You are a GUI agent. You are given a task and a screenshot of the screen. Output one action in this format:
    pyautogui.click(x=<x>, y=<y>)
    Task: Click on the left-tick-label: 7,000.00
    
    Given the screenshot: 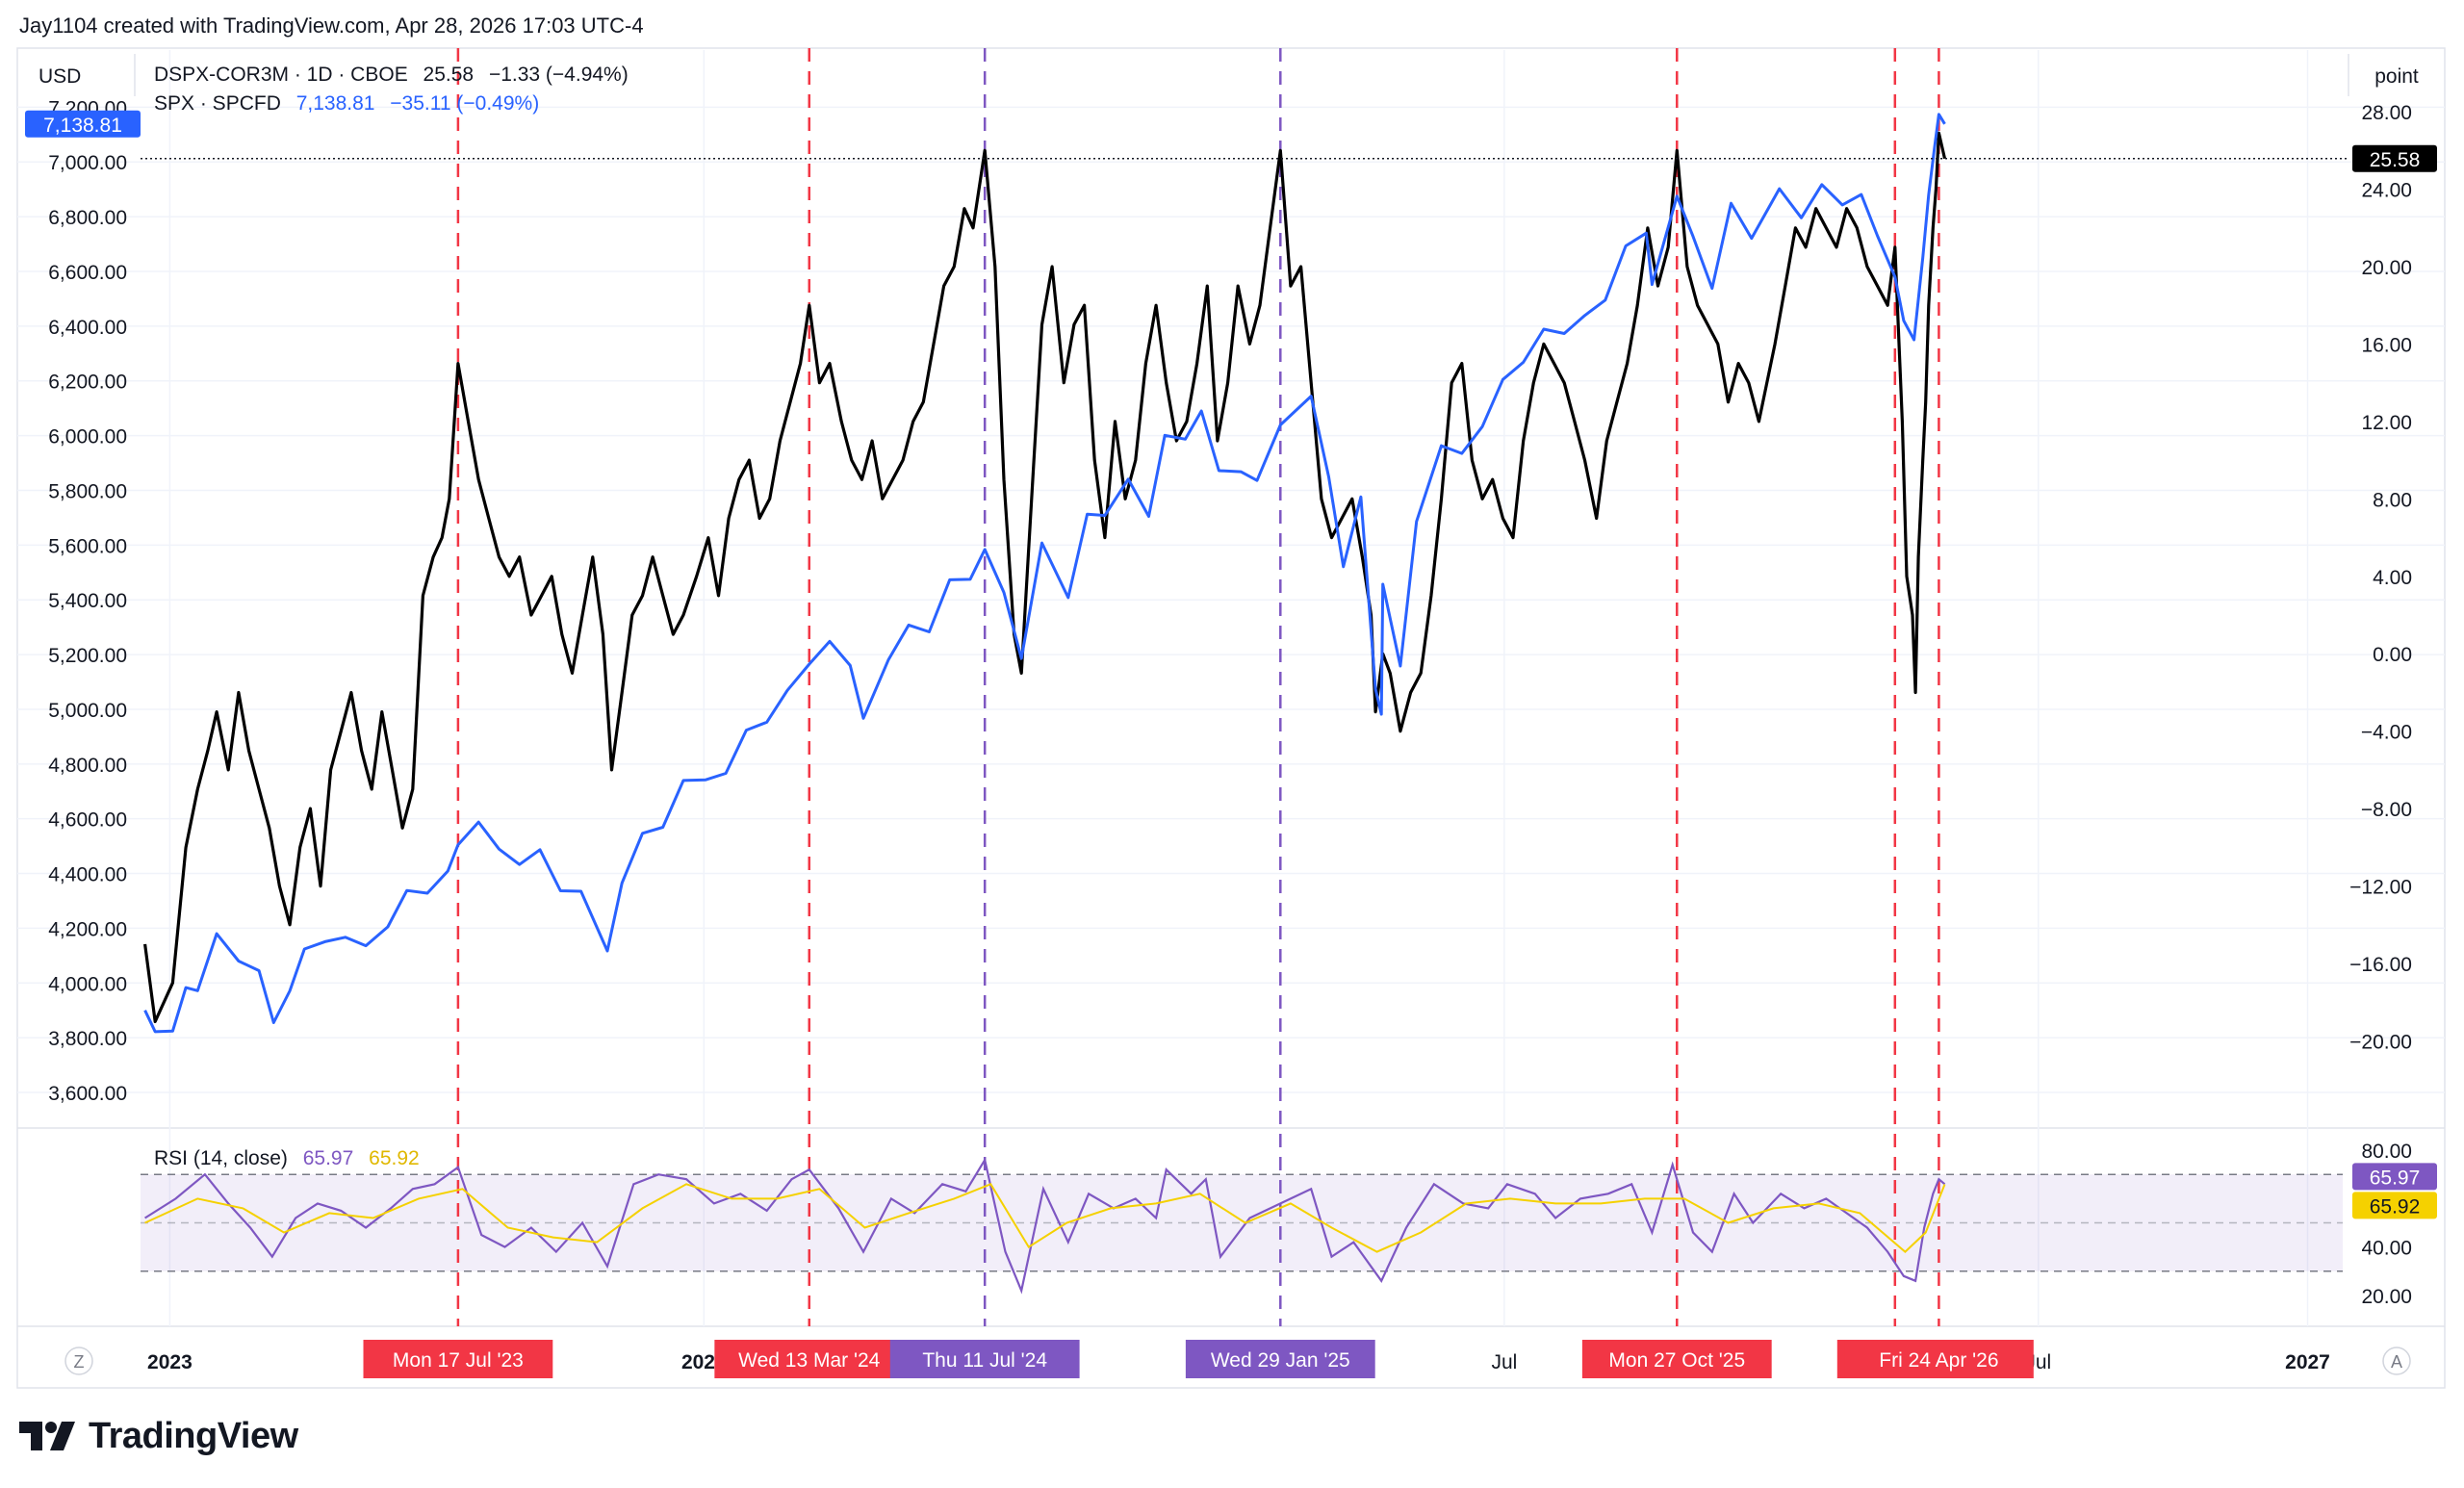 What is the action you would take?
    pyautogui.click(x=87, y=163)
    